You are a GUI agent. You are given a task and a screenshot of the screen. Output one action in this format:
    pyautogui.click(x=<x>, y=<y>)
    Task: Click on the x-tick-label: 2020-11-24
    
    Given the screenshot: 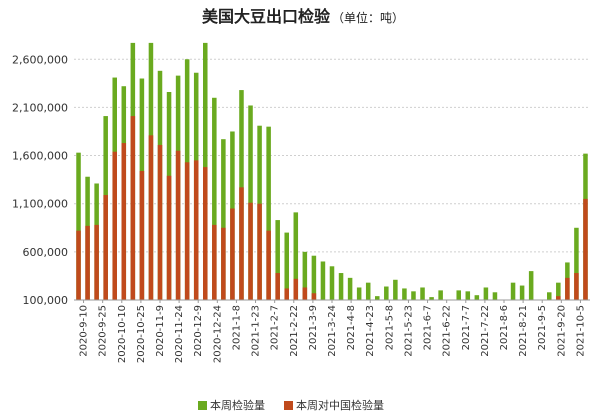 What is the action you would take?
    pyautogui.click(x=179, y=334)
    